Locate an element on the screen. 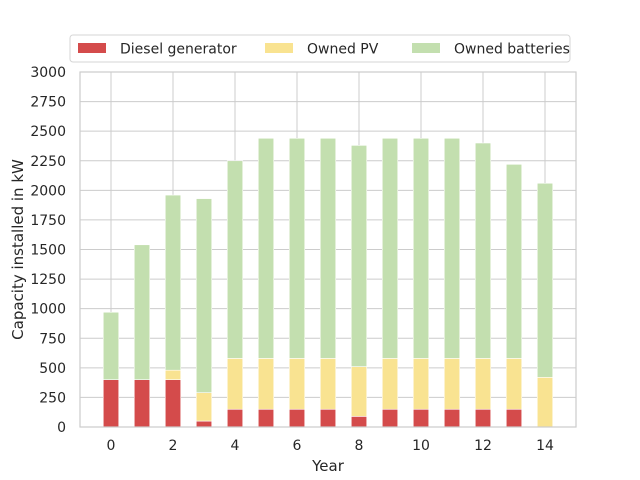 This screenshot has width=640, height=480. y-tick-label: 750 is located at coordinates (52, 339).